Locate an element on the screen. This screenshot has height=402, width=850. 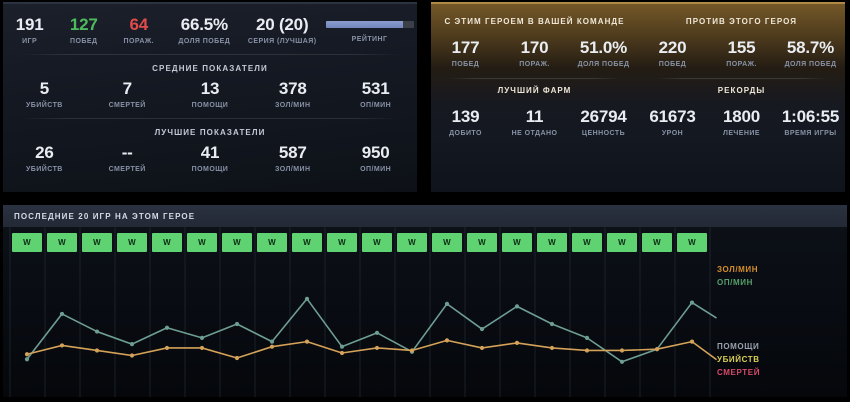
best-assists-label: ПОМОЩИ is located at coordinates (210, 169).